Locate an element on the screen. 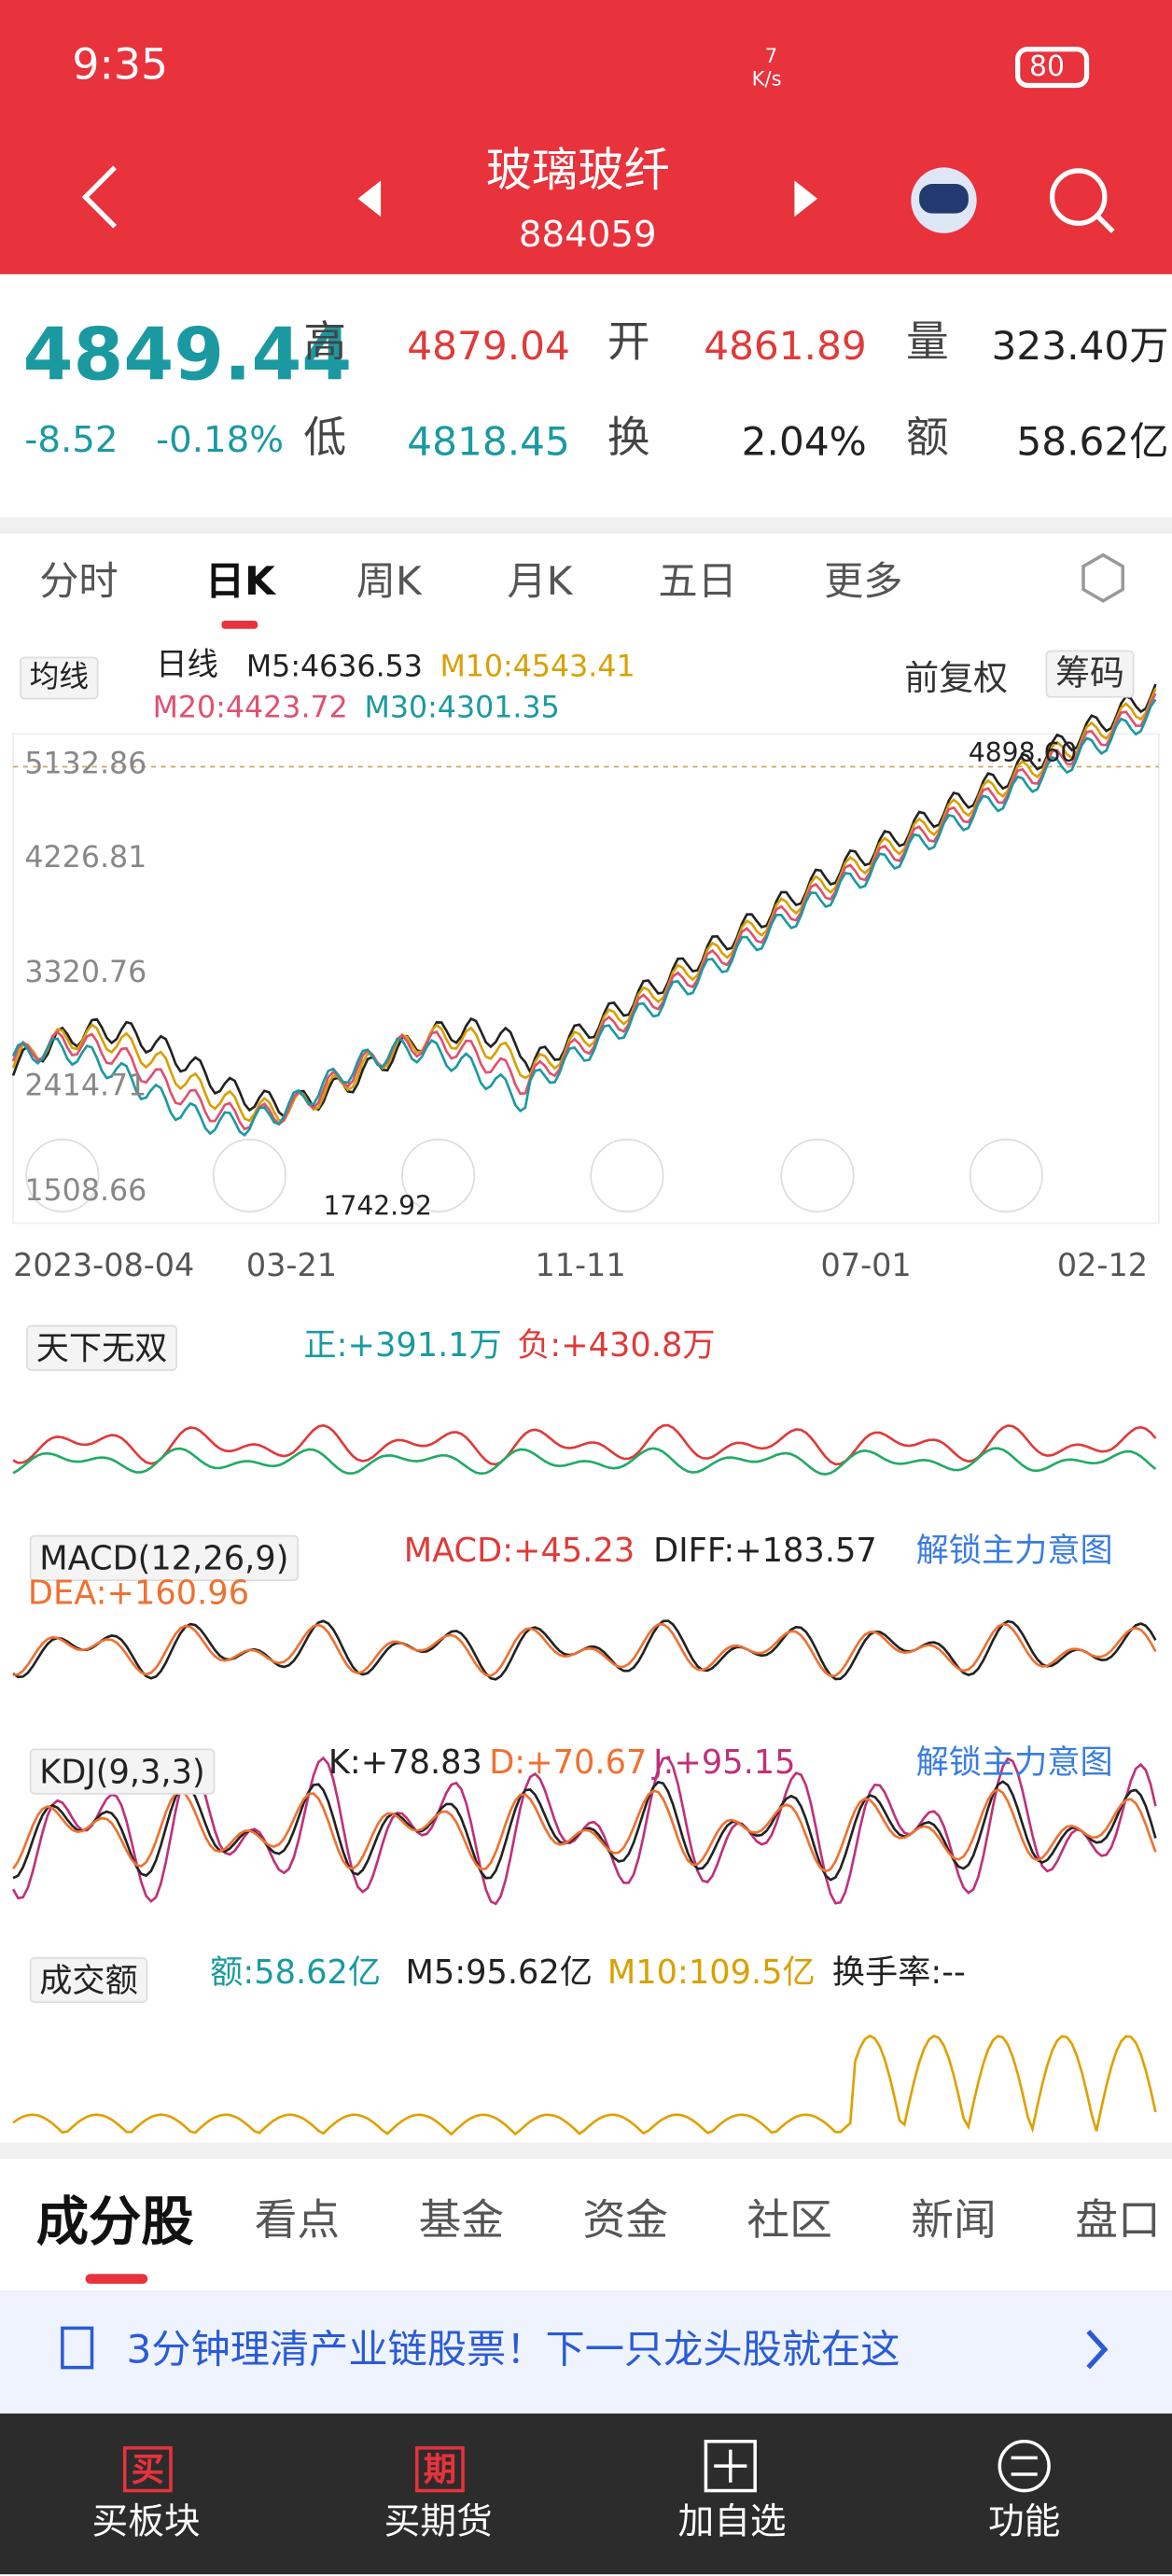 The image size is (1172, 2576). battery: 80 is located at coordinates (1047, 67).